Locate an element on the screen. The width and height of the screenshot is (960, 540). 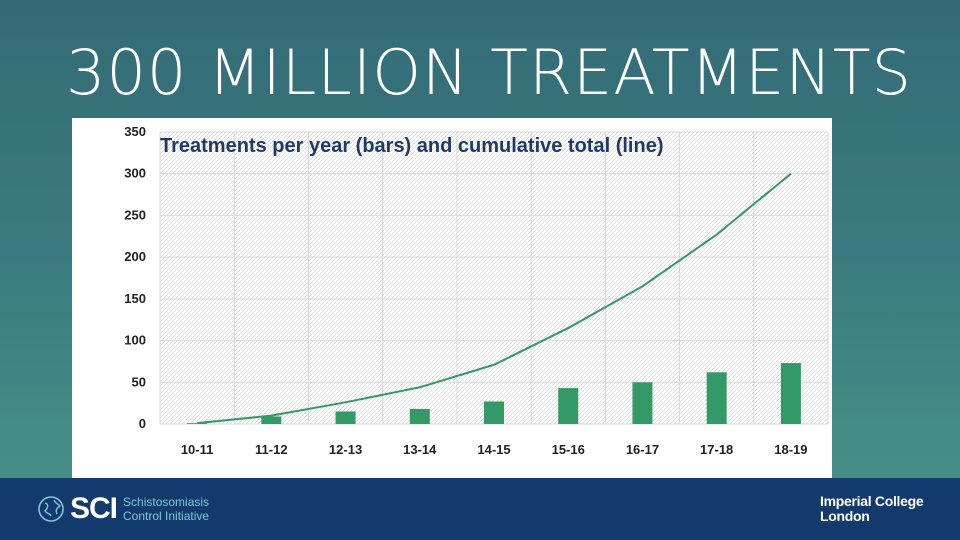
y-tick-label: 300 is located at coordinates (135, 173).